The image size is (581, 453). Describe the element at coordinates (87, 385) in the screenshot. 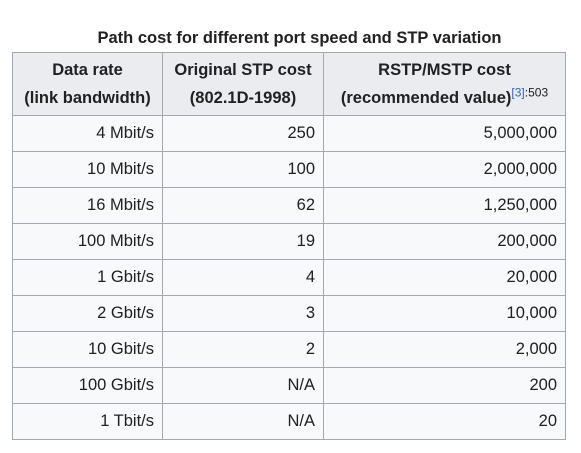

I see `cell-data-rate: 100 Gbit/s` at that location.